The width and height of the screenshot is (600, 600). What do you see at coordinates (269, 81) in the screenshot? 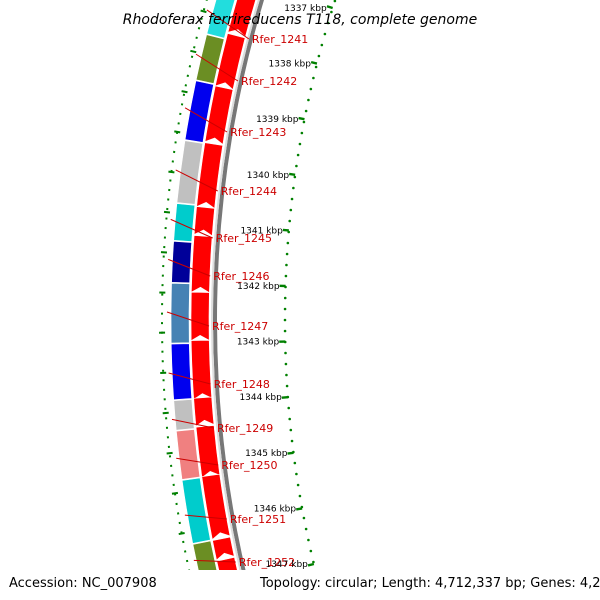
I see `gene-label: Rfer_1242` at bounding box center [269, 81].